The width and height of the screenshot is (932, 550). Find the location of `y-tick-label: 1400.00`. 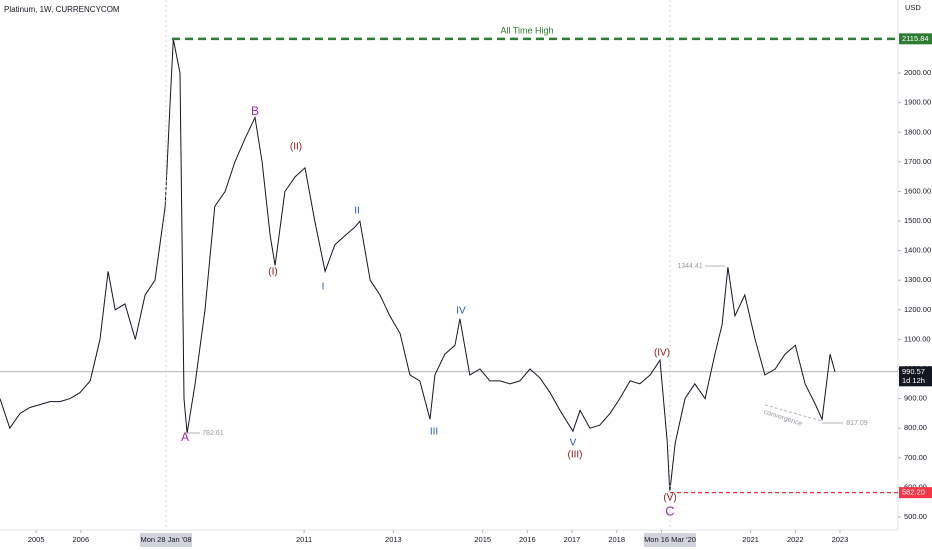

y-tick-label: 1400.00 is located at coordinates (917, 250).